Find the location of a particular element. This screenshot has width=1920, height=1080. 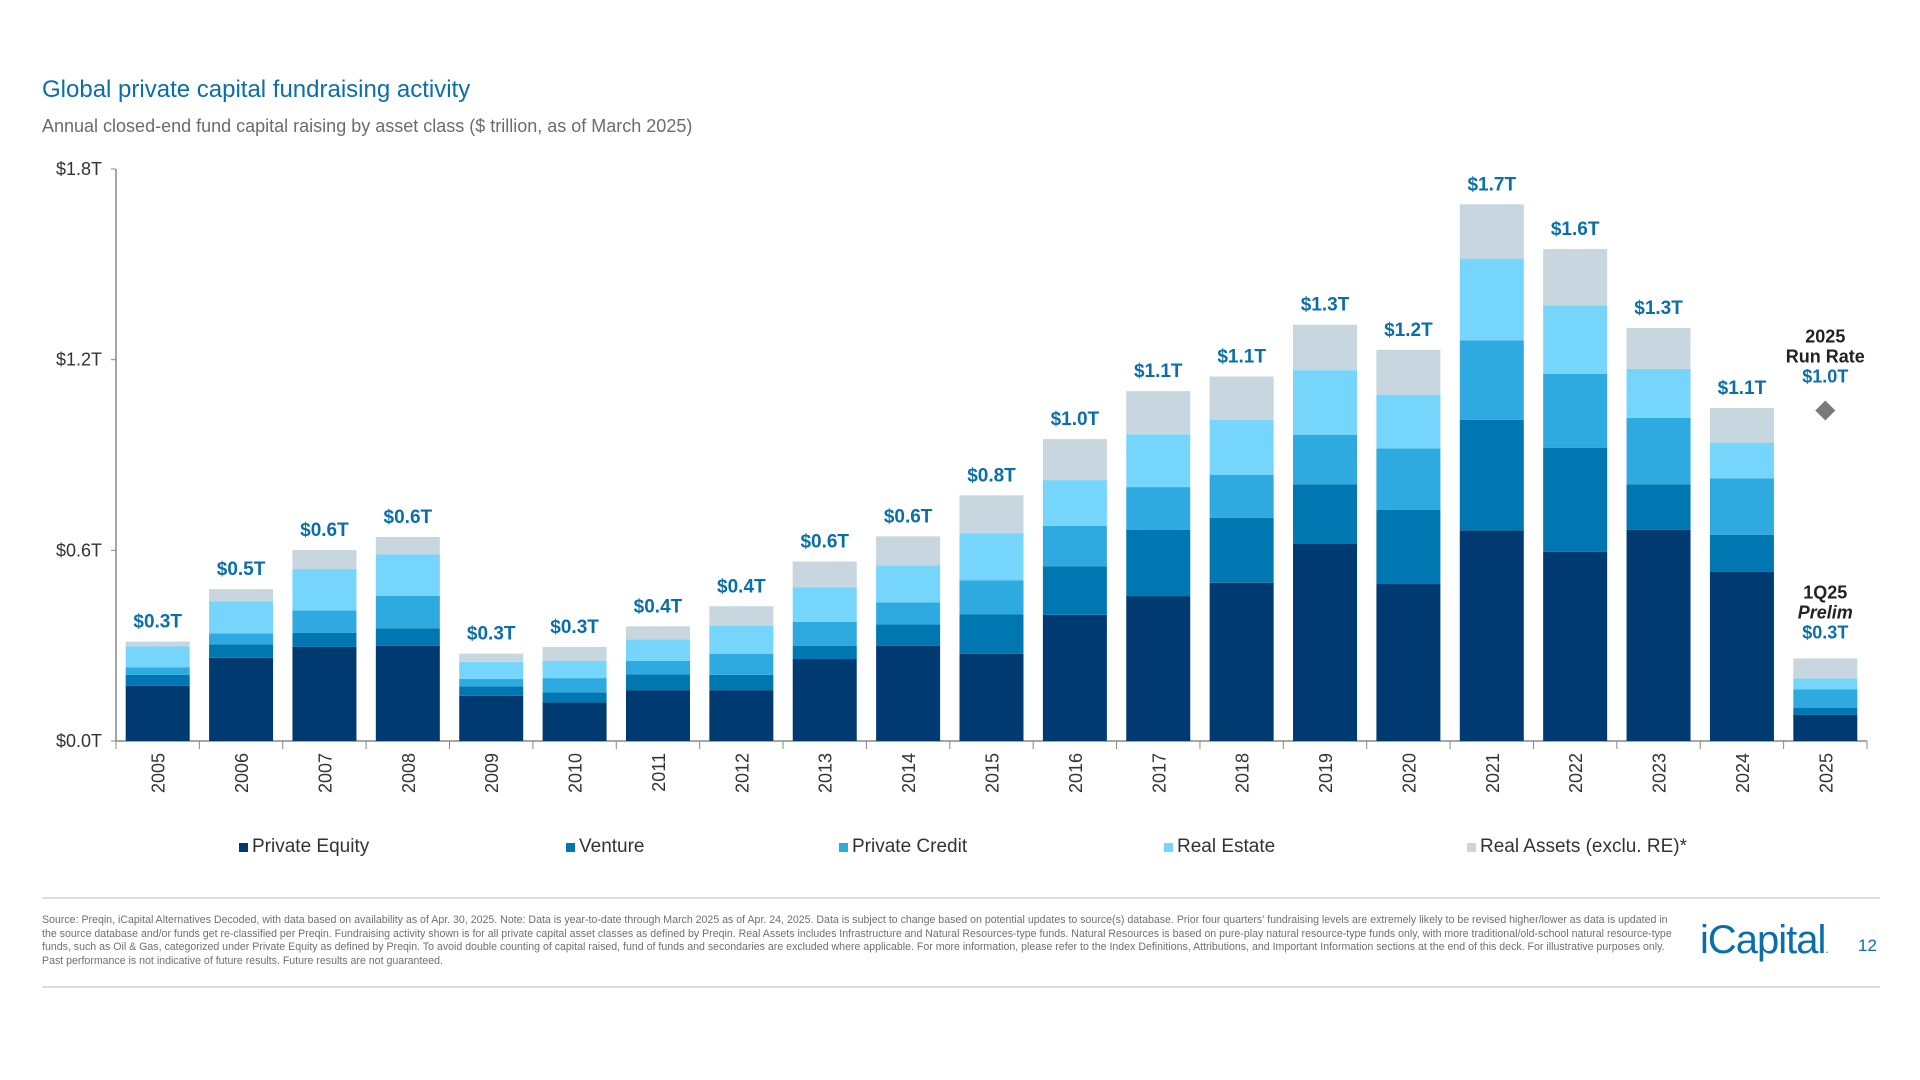

x-tick-label: 2007 is located at coordinates (325, 773).